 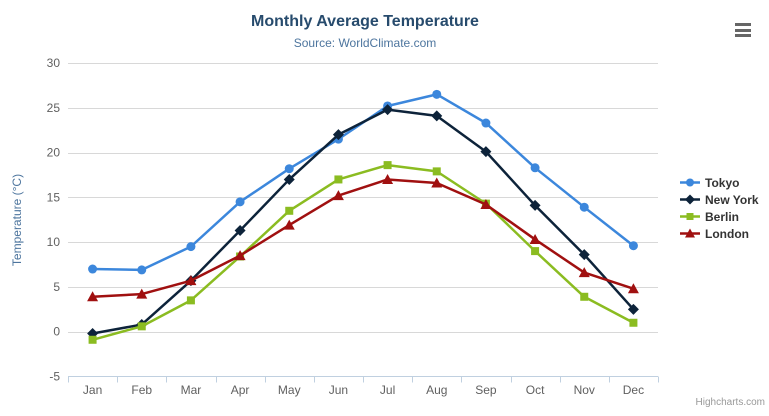 I want to click on x-axis-label-oct: Oct, so click(x=535, y=390).